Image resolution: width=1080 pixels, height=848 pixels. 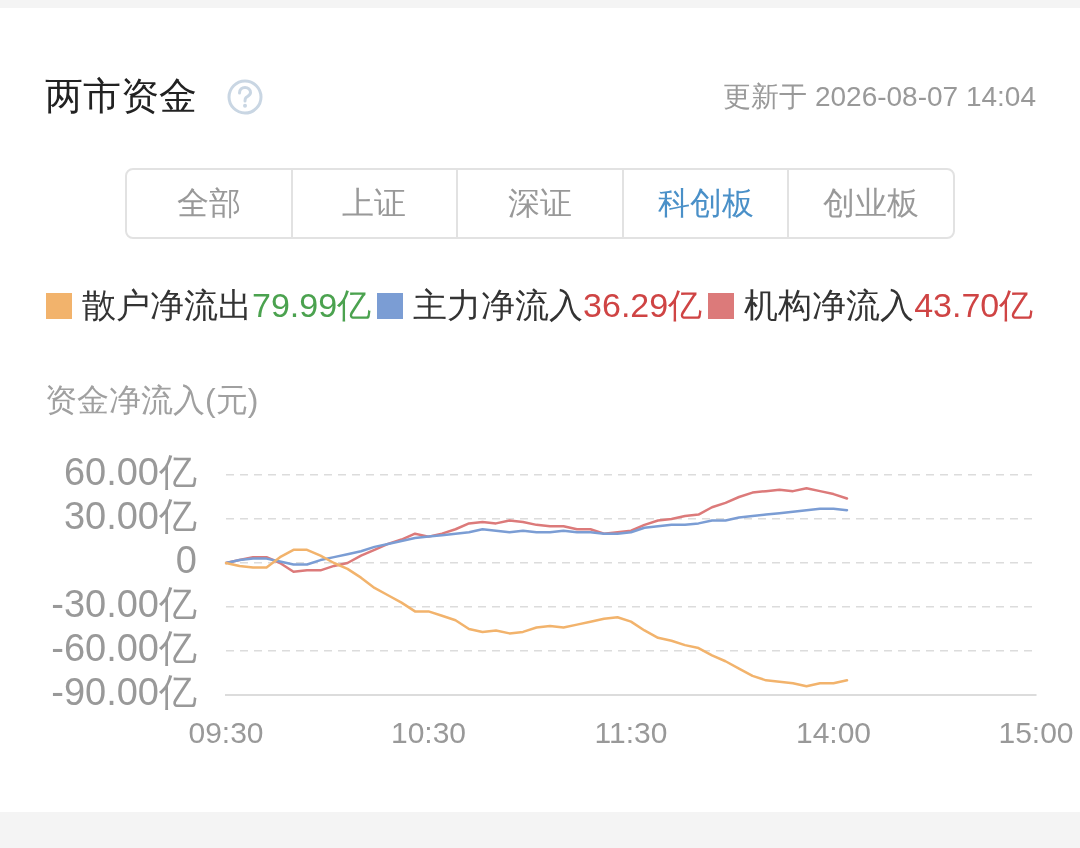 I want to click on chart-subtitle: 更新于 2026-08-07 14:04, so click(x=879, y=97).